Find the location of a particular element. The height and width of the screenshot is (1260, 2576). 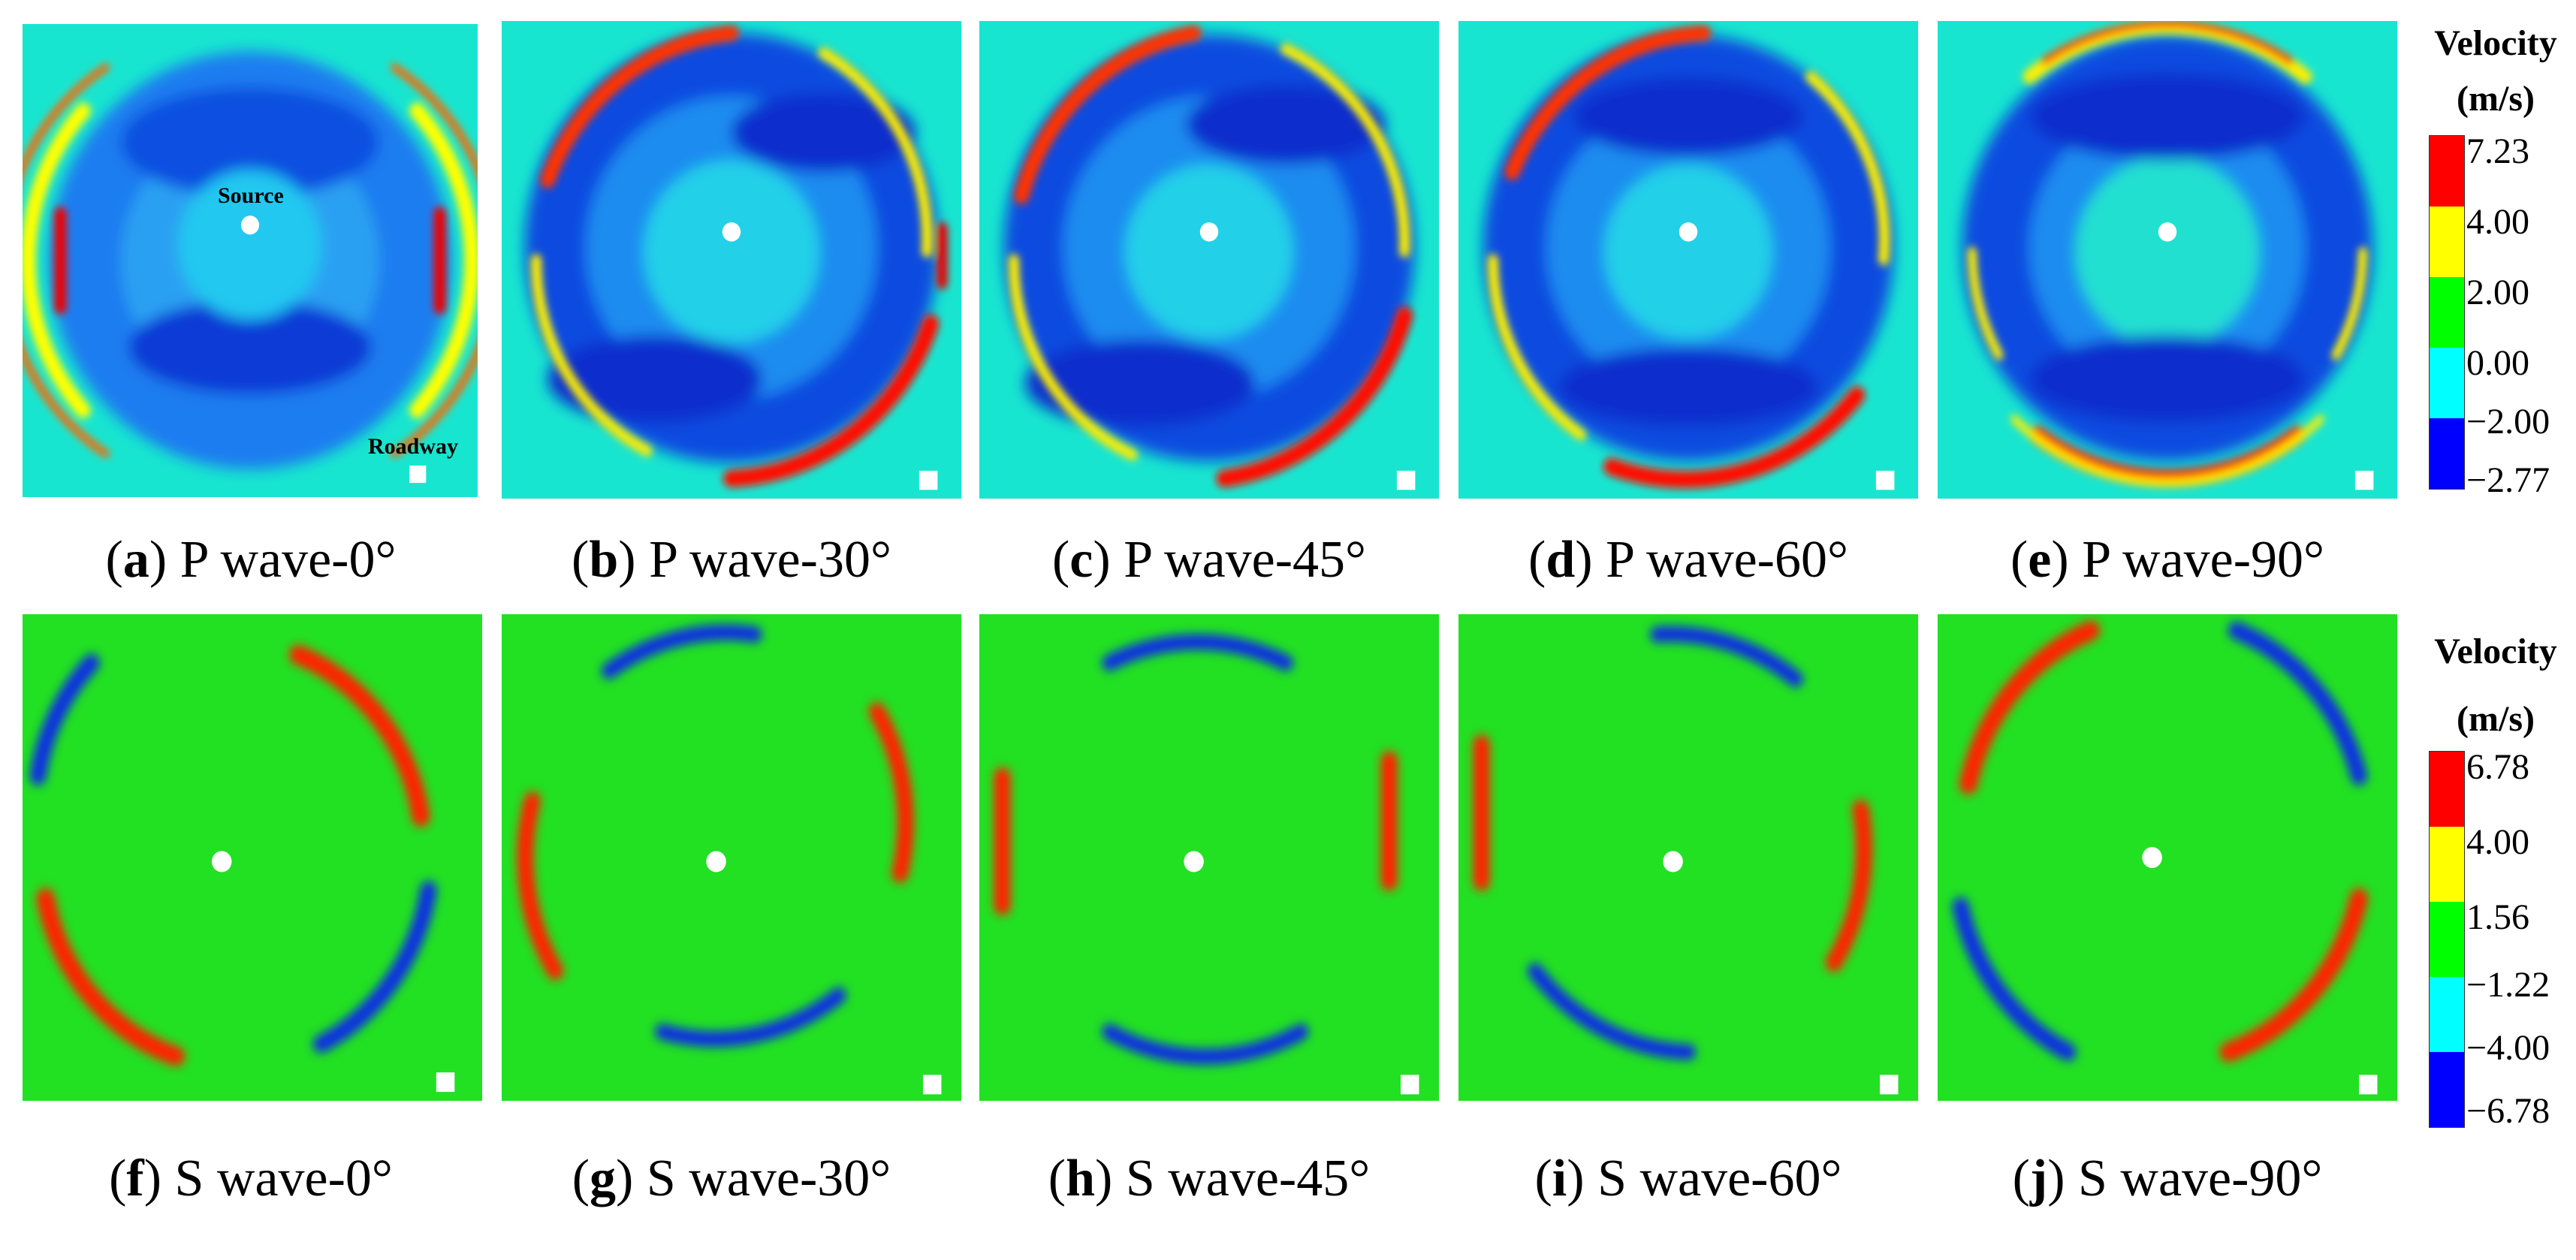

legend-tick: 7.23 is located at coordinates (2497, 151).